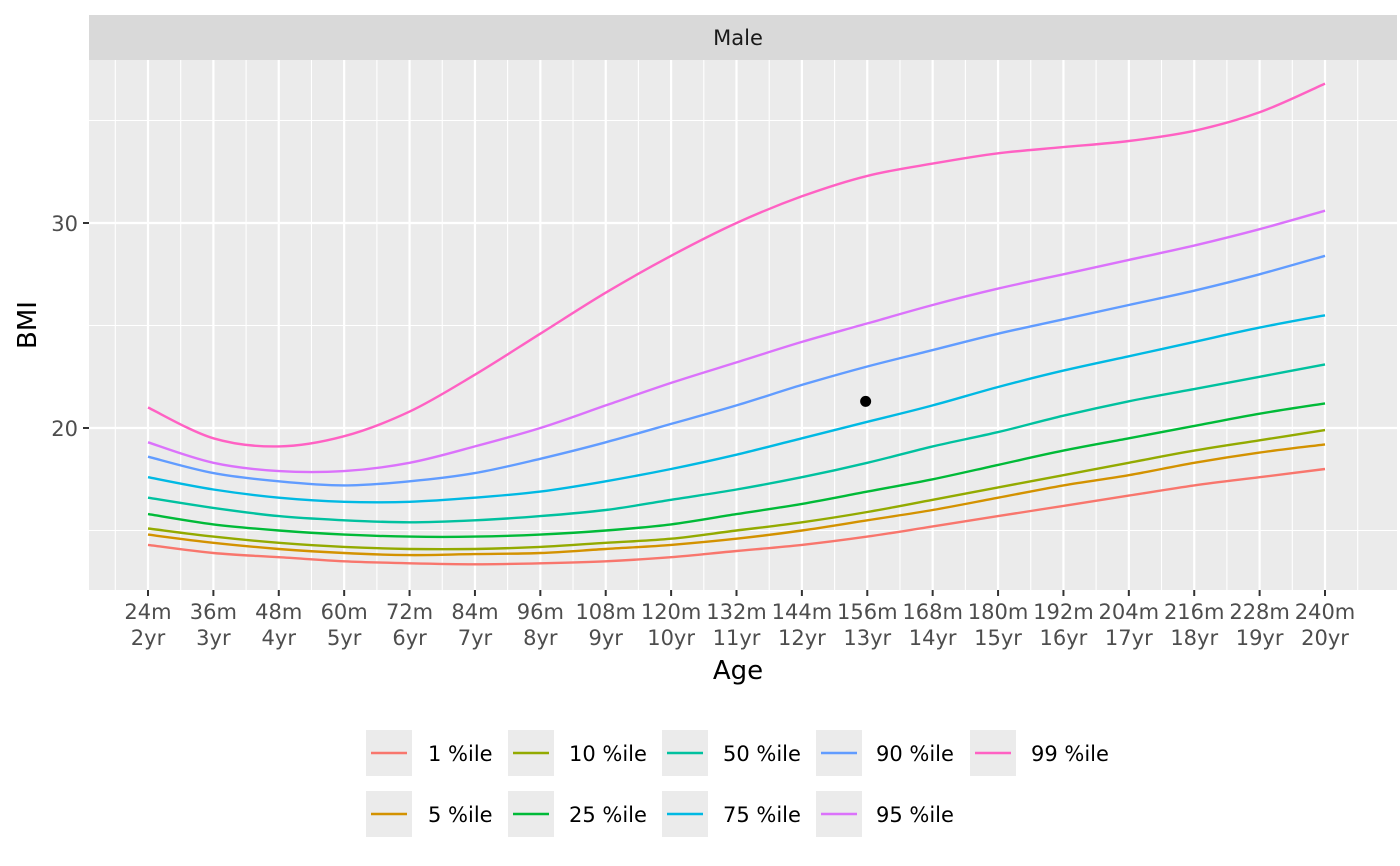 This screenshot has height=866, width=1400. I want to click on legend-label: 50 %ile, so click(762, 754).